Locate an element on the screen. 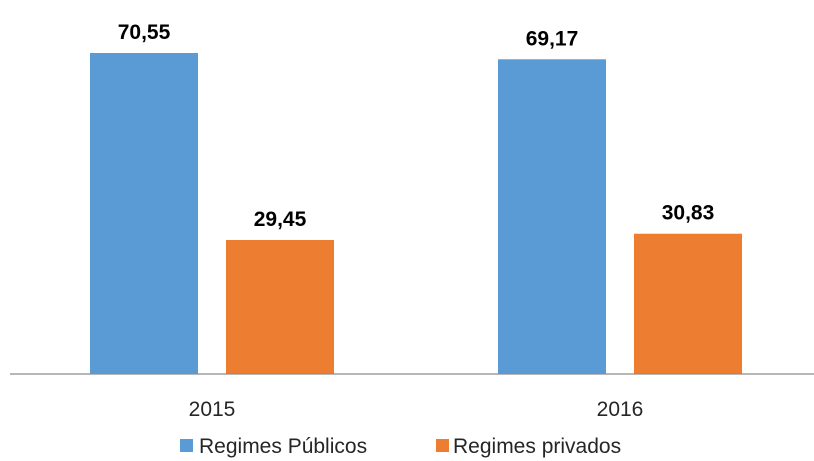  legend-label-privados: Regimes privados is located at coordinates (537, 446).